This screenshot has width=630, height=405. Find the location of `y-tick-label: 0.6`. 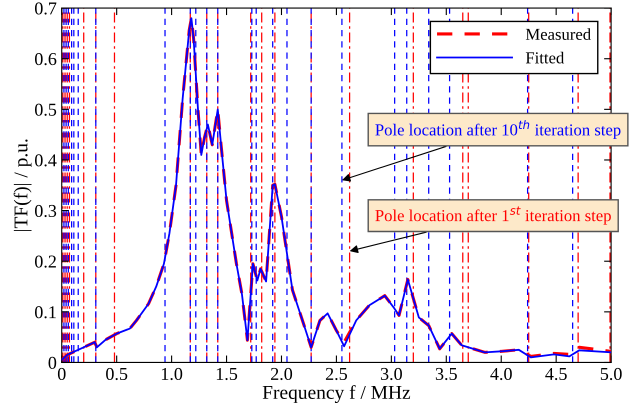

y-tick-label: 0.6 is located at coordinates (45, 59).